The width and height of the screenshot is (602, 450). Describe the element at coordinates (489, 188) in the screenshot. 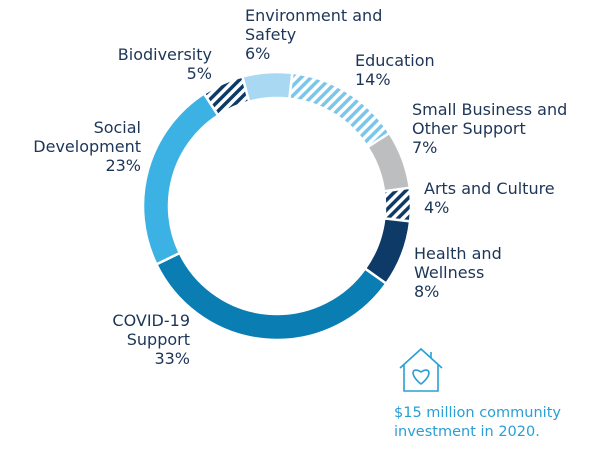

I see `category-label: Arts and Culture` at that location.